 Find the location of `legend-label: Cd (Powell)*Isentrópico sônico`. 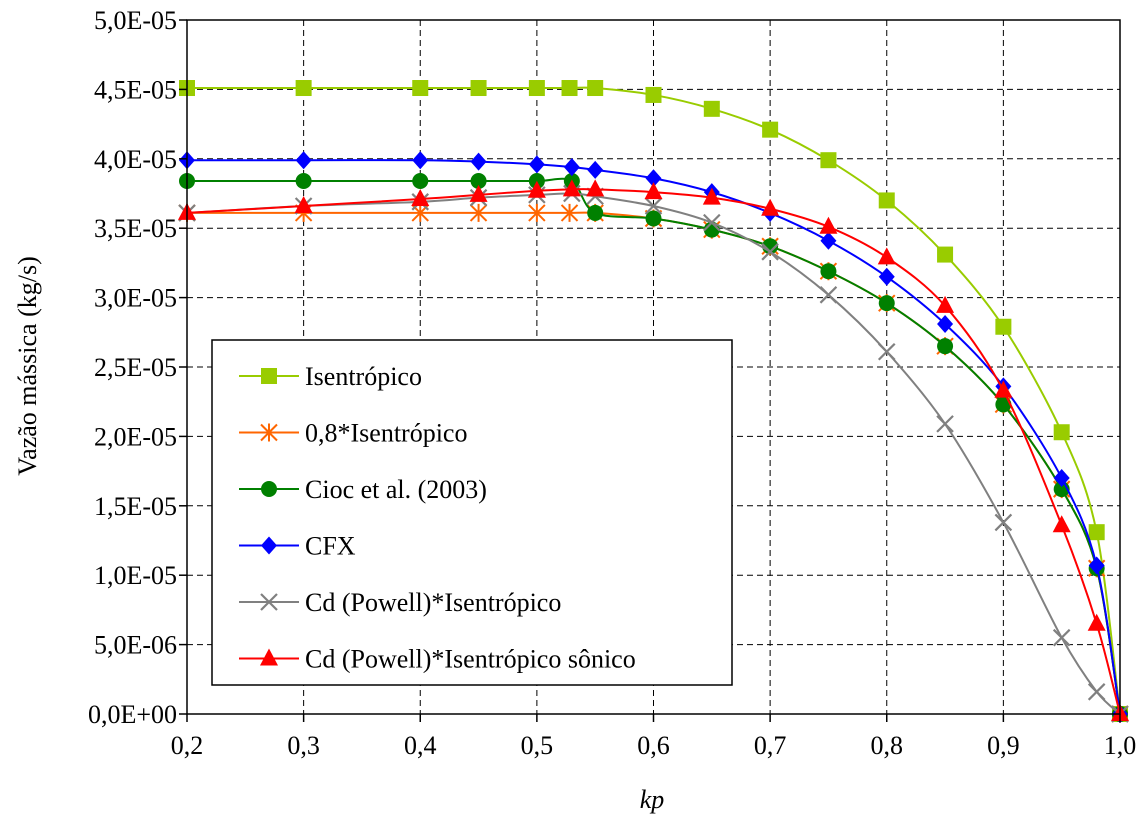

legend-label: Cd (Powell)*Isentrópico sônico is located at coordinates (470, 659).